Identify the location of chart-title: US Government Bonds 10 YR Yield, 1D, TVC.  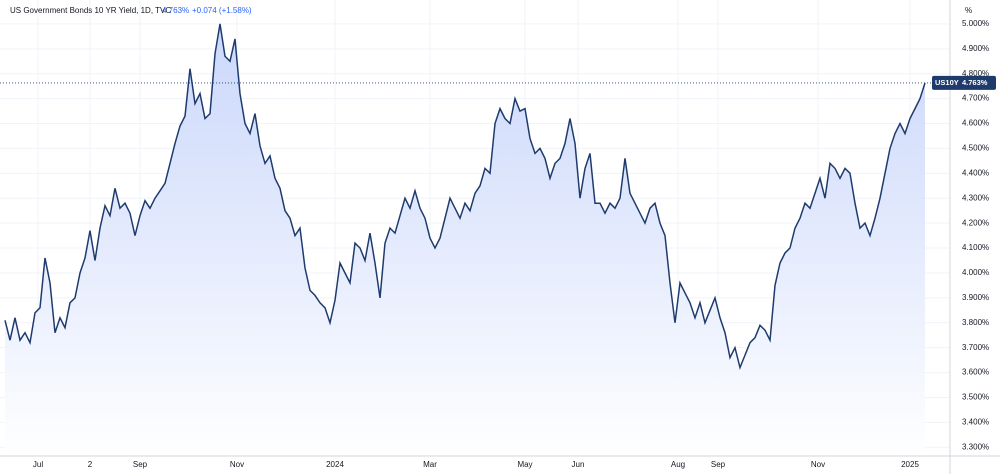
(90, 10).